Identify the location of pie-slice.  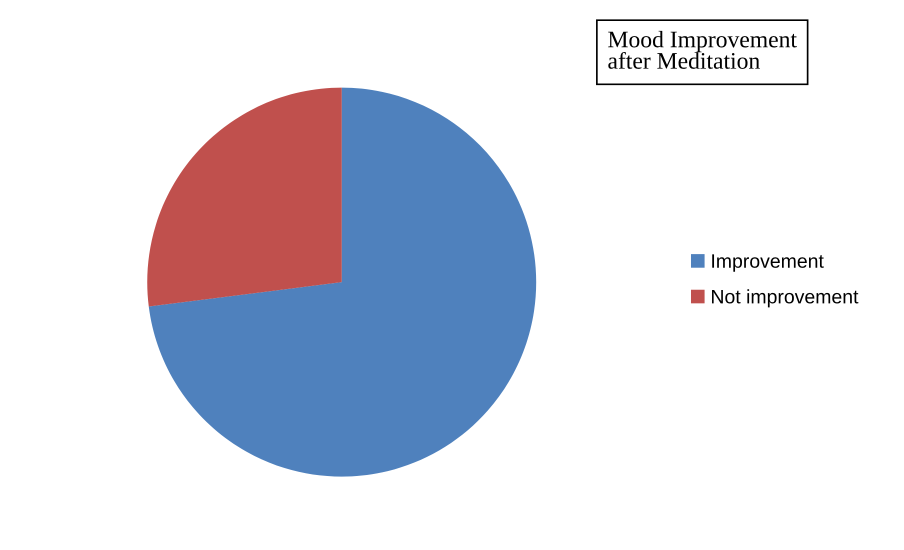
(244, 197).